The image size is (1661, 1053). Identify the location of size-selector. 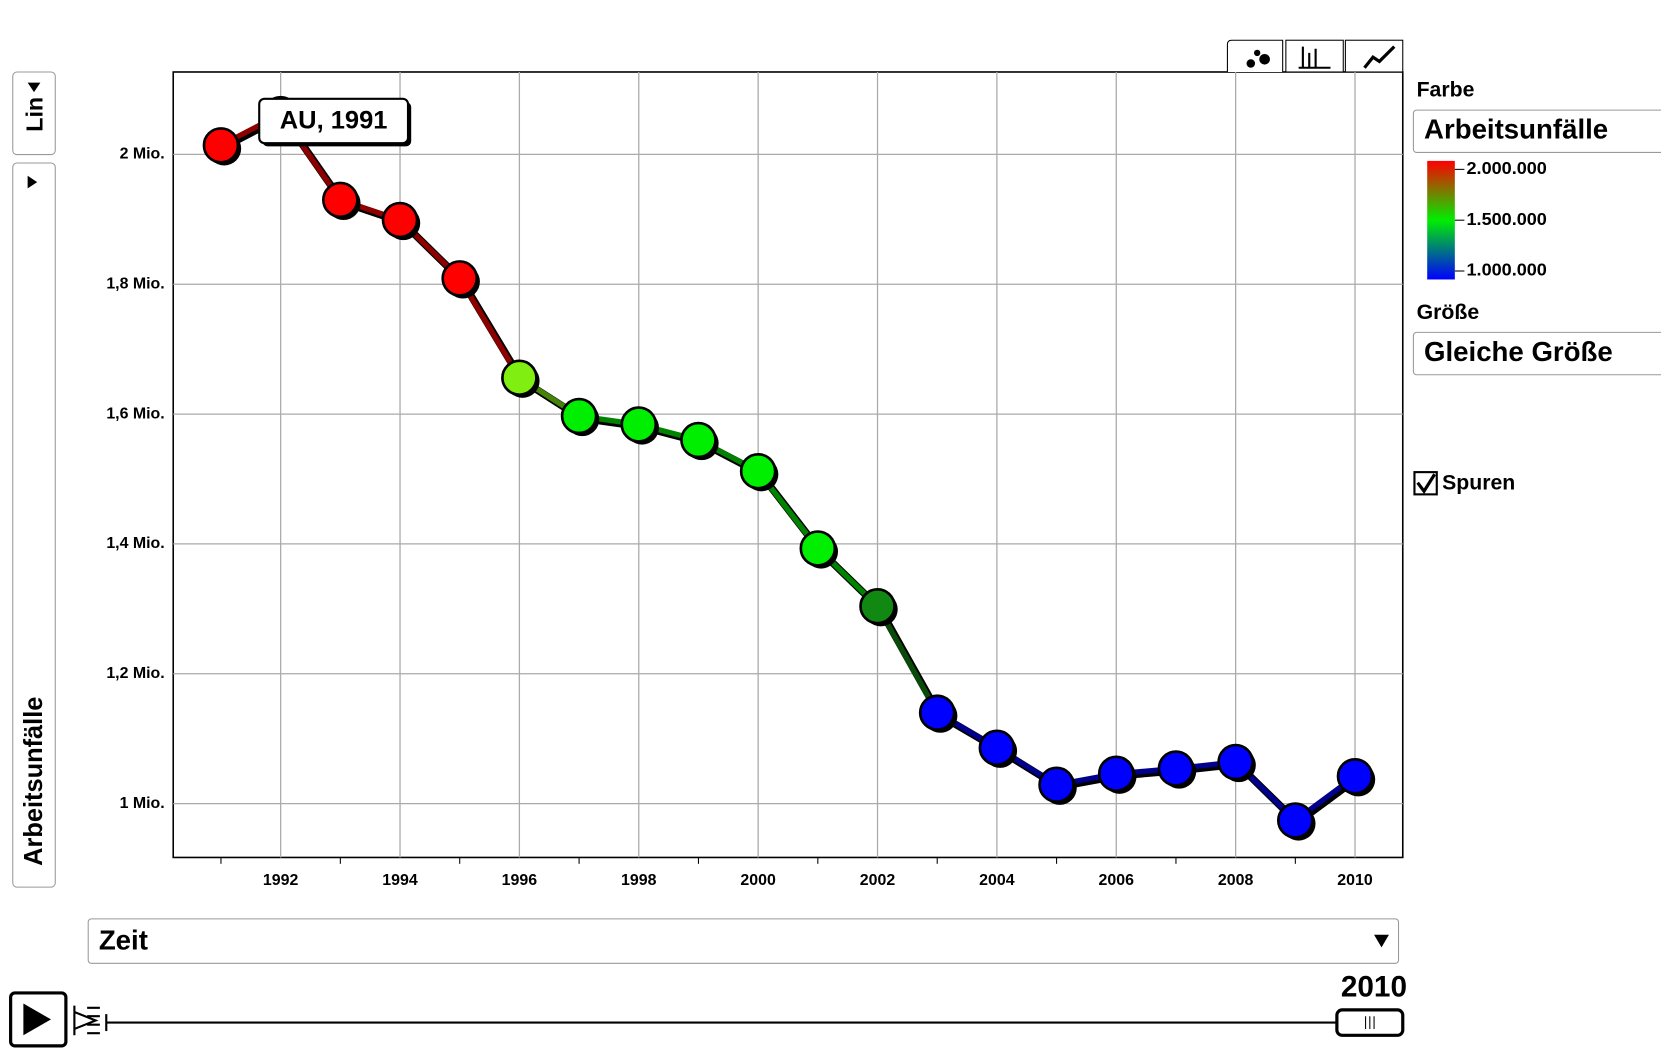
(1536, 353).